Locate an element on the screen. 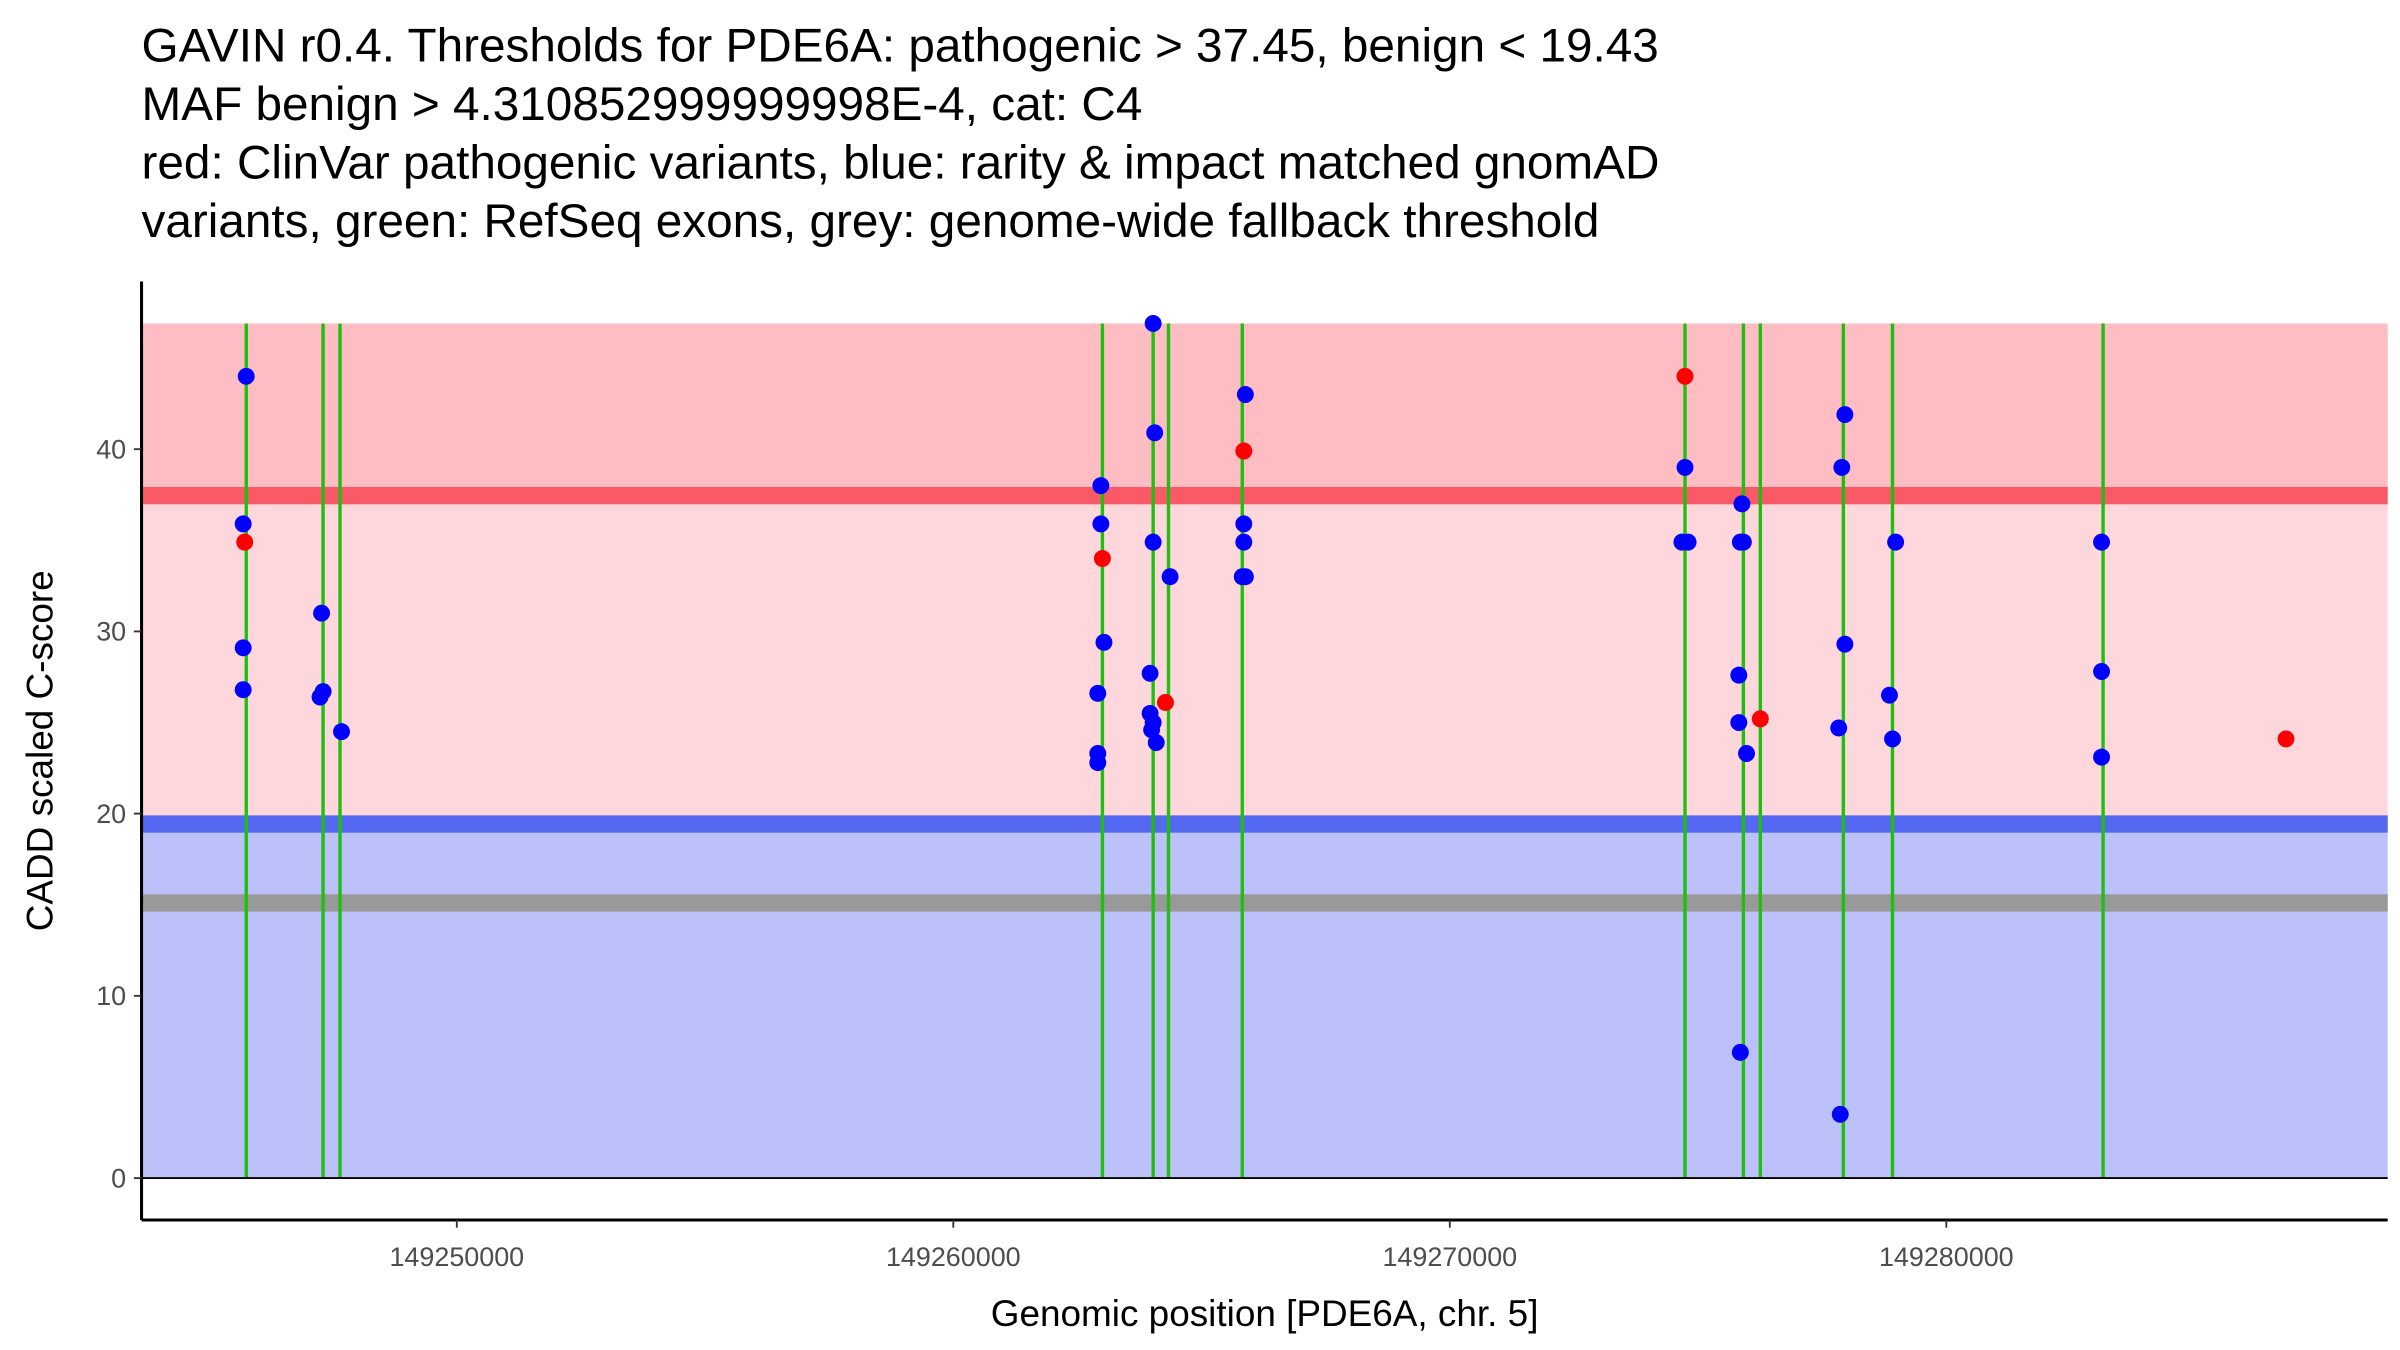 Image resolution: width=2400 pixels, height=1350 pixels. pathogenic-threshold-line is located at coordinates (1264, 495).